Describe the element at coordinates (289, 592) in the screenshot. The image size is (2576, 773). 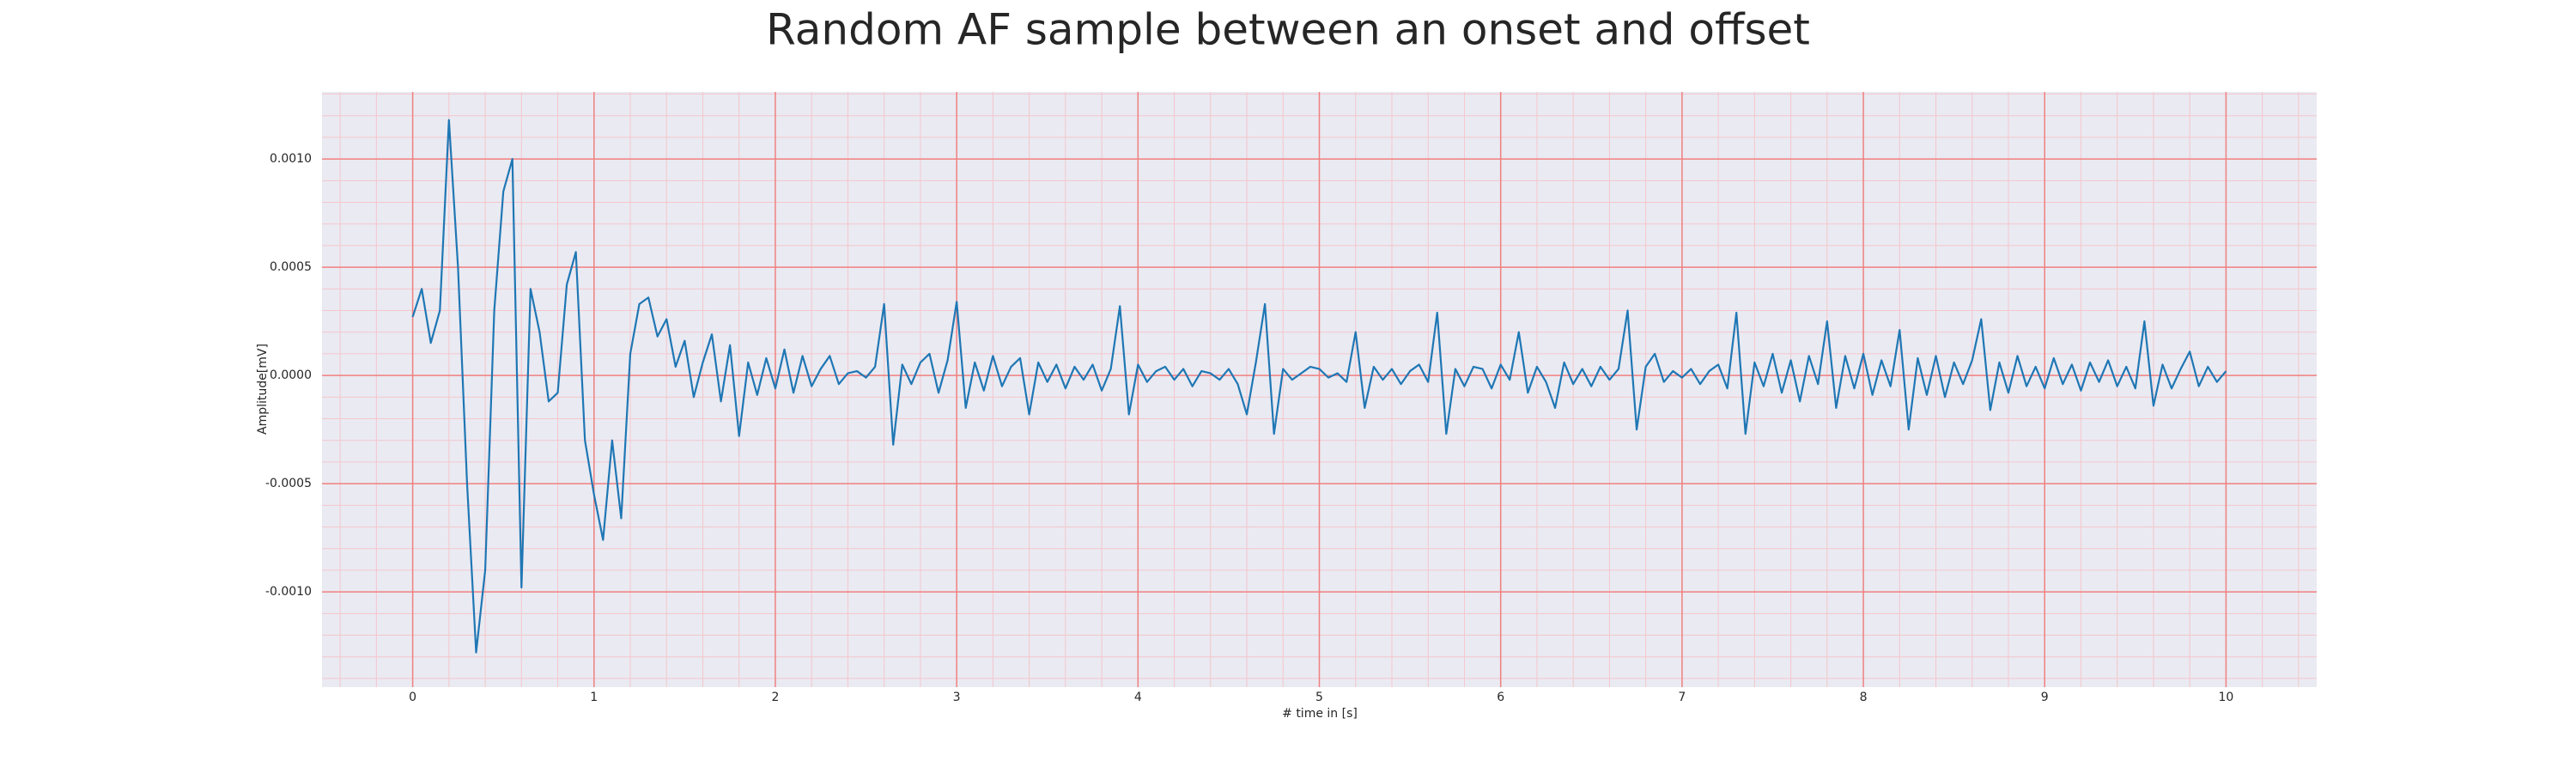
I see `y-tick-label: -0.0010` at that location.